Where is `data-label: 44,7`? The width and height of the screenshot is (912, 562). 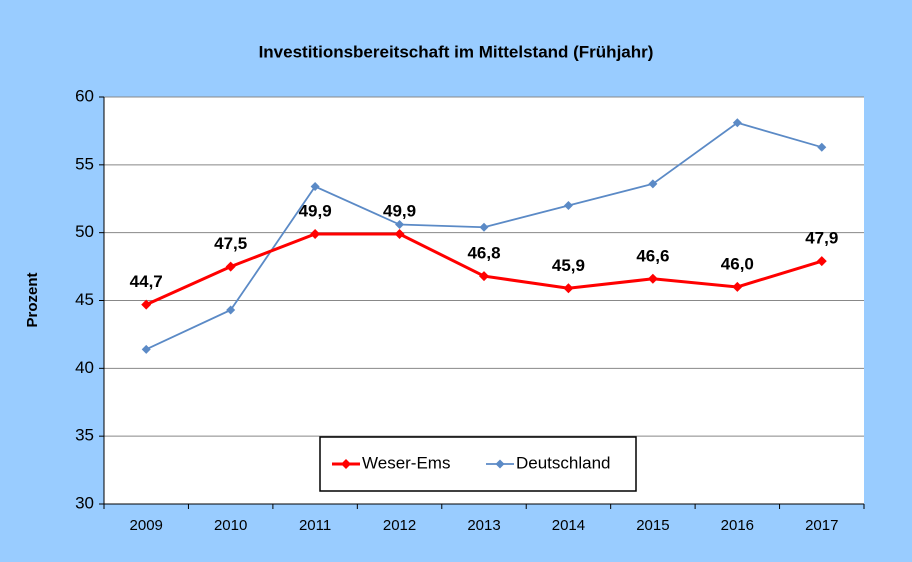
data-label: 44,7 is located at coordinates (146, 281).